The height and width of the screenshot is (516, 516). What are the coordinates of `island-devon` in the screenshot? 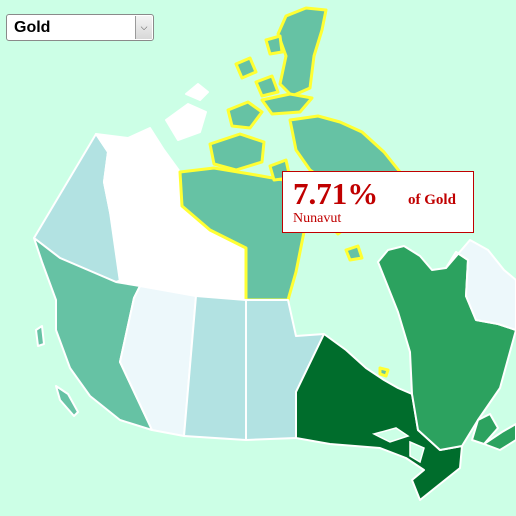 It's located at (287, 104).